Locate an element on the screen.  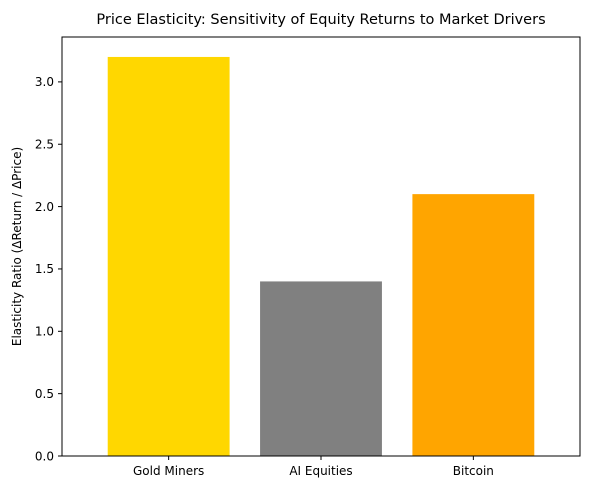
bar-bitcoin is located at coordinates (473, 325).